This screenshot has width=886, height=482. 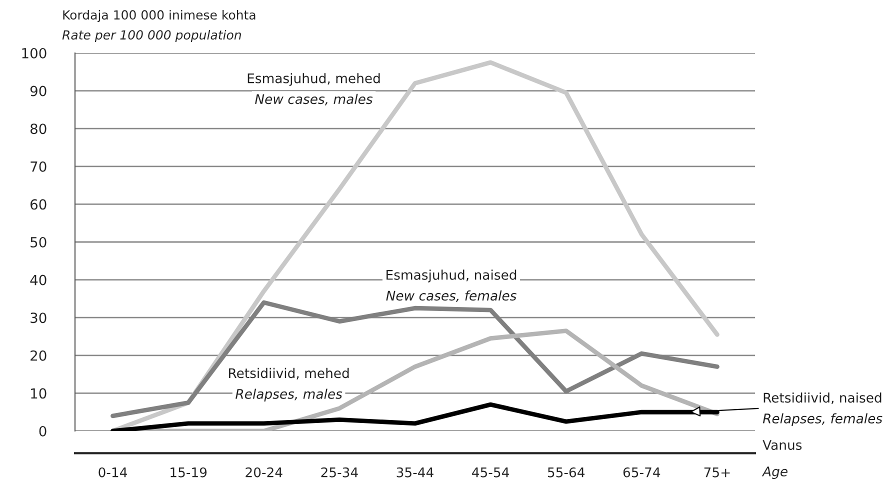 I want to click on y-tick-label: 80, so click(x=38, y=129).